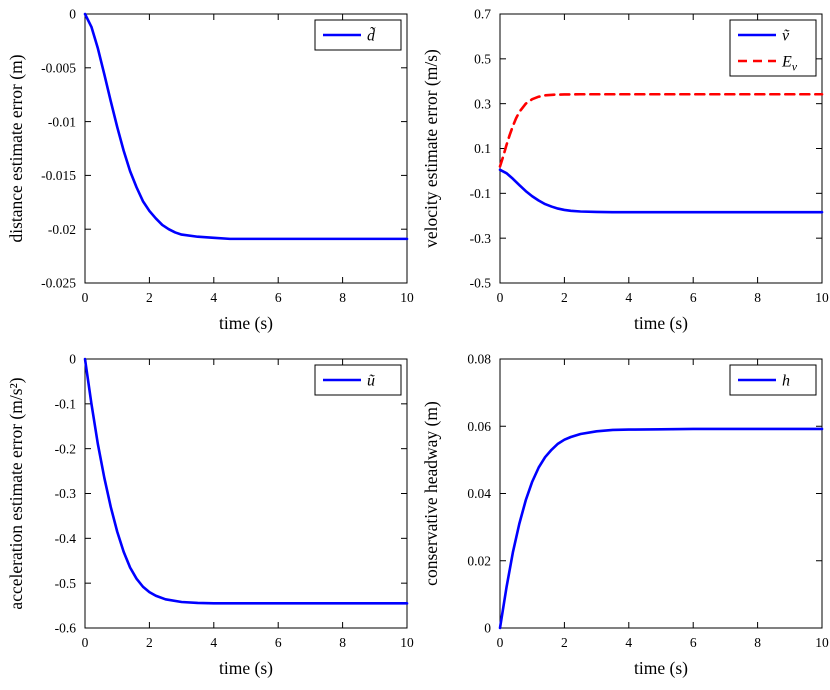 The image size is (830, 690). I want to click on y-axis-label: distance estimate error (m), so click(16, 148).